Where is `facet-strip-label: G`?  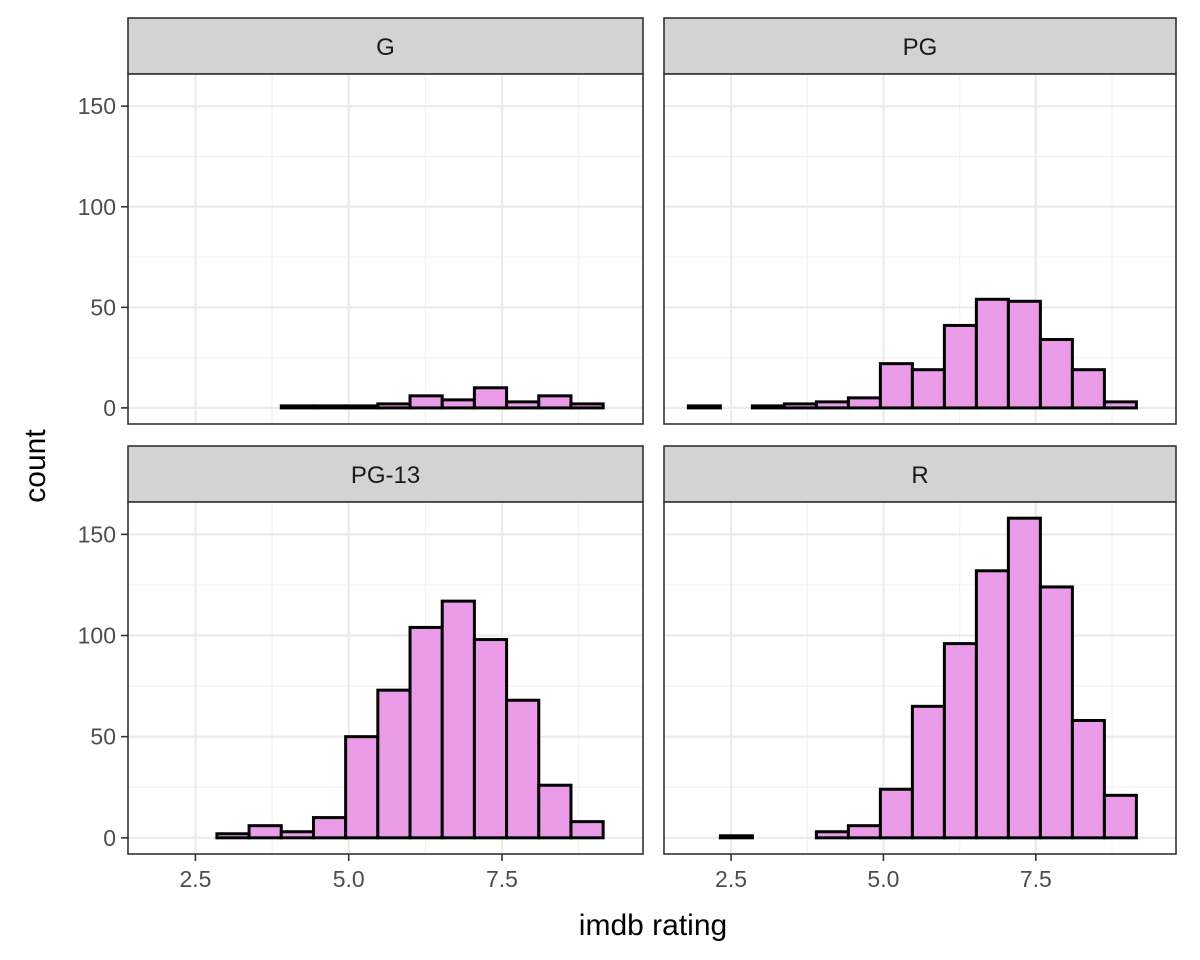 facet-strip-label: G is located at coordinates (385, 47).